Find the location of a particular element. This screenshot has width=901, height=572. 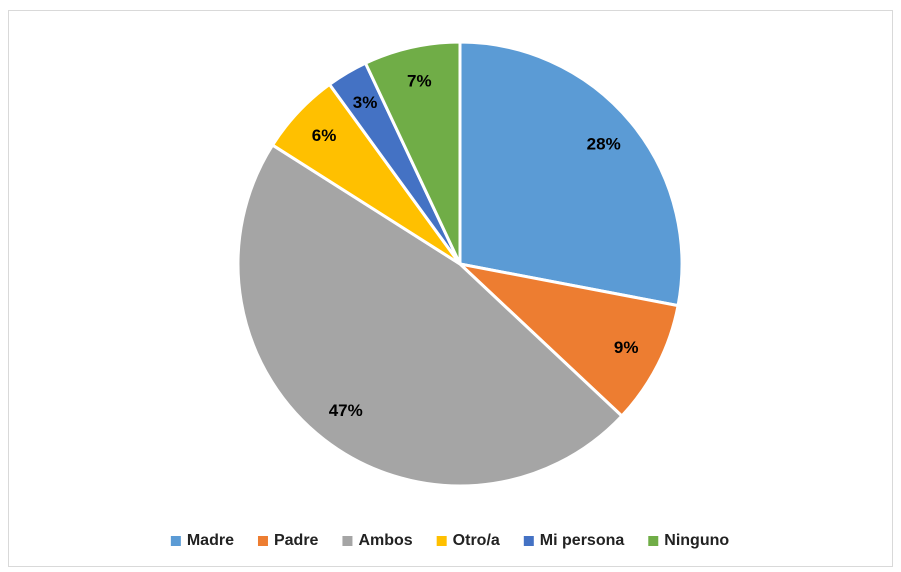

legend-label: Mi persona is located at coordinates (582, 540).